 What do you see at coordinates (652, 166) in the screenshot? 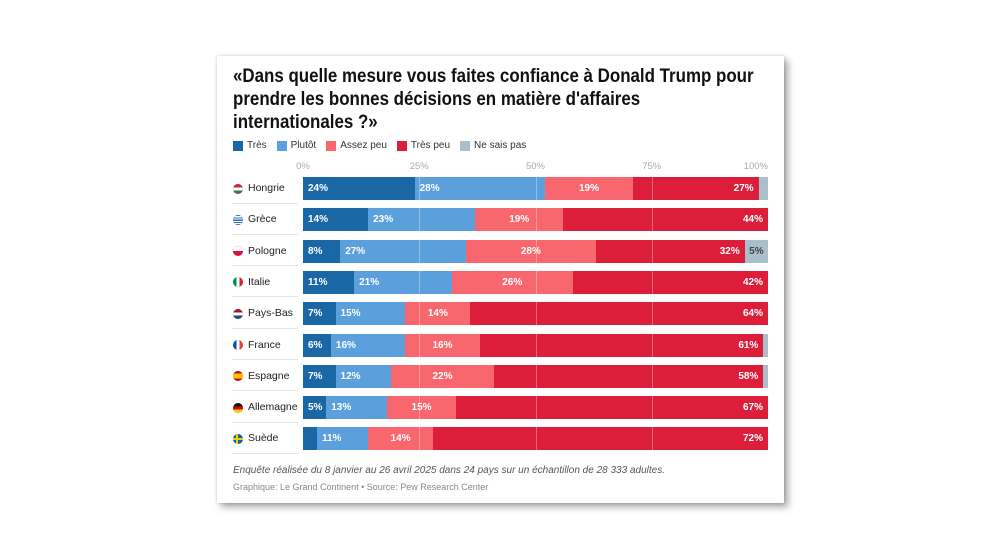
I see `x-tick-label: 75%` at bounding box center [652, 166].